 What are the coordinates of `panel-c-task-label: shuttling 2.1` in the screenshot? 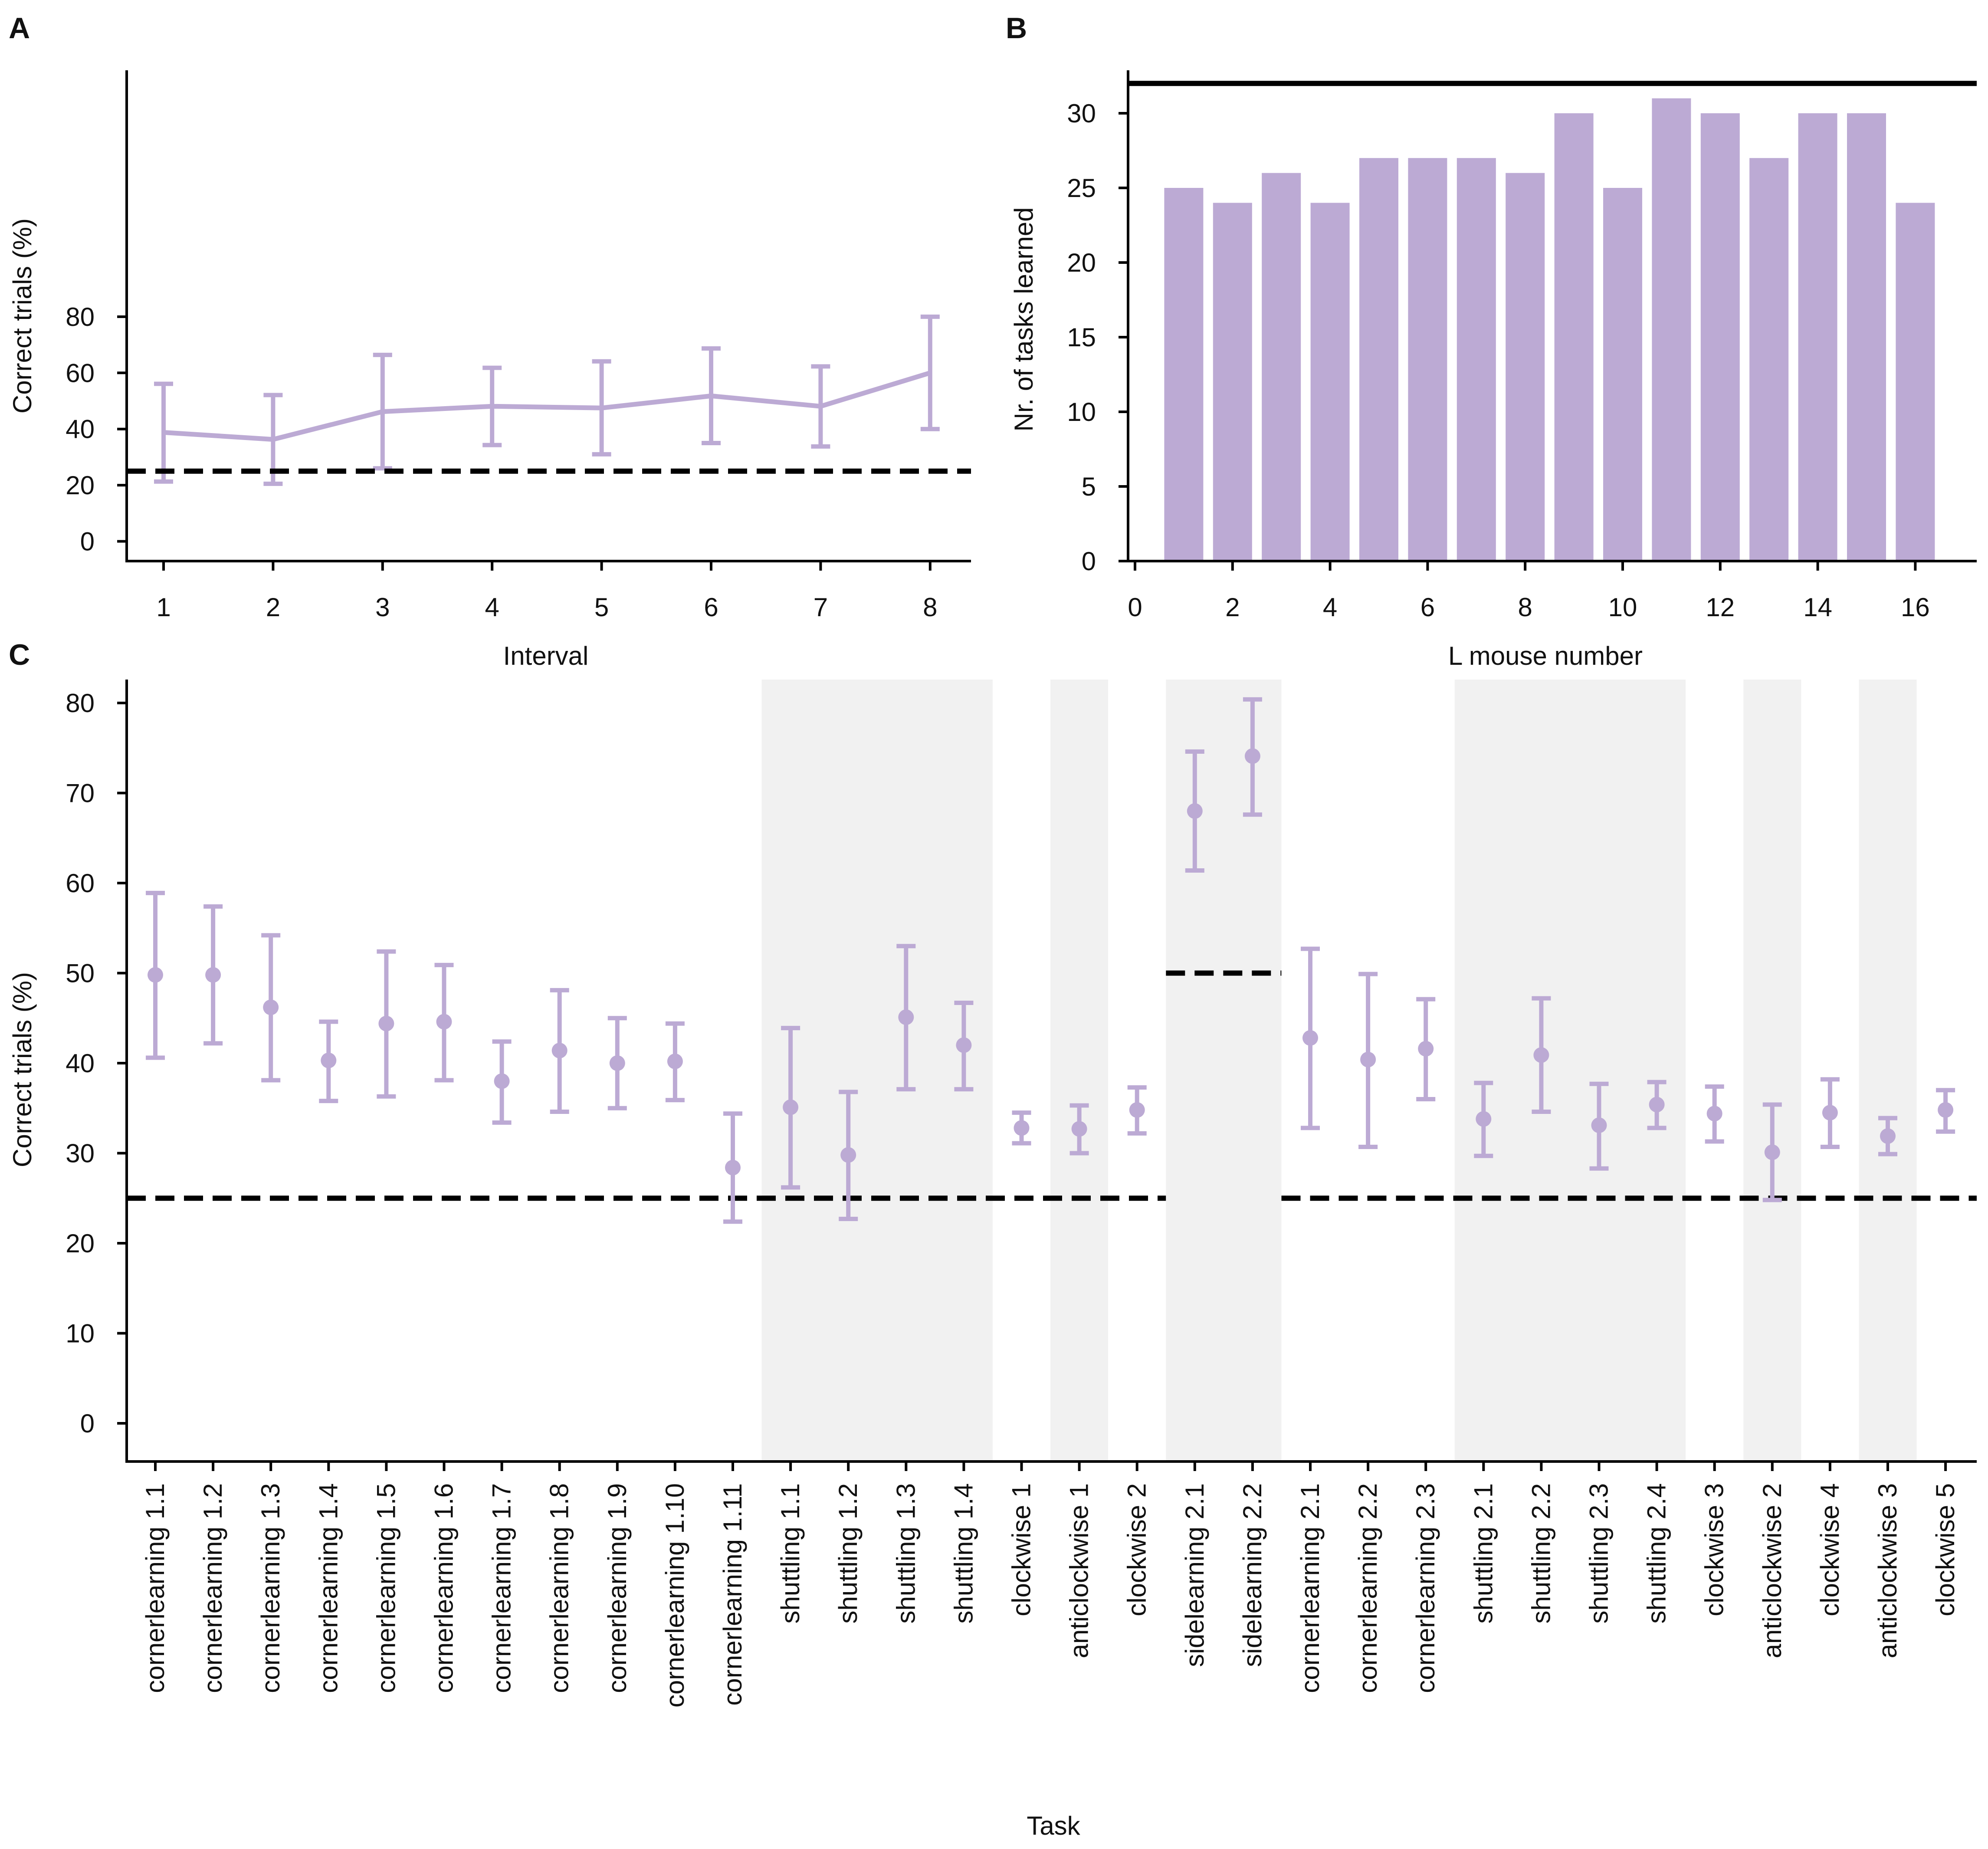 It's located at (1483, 1553).